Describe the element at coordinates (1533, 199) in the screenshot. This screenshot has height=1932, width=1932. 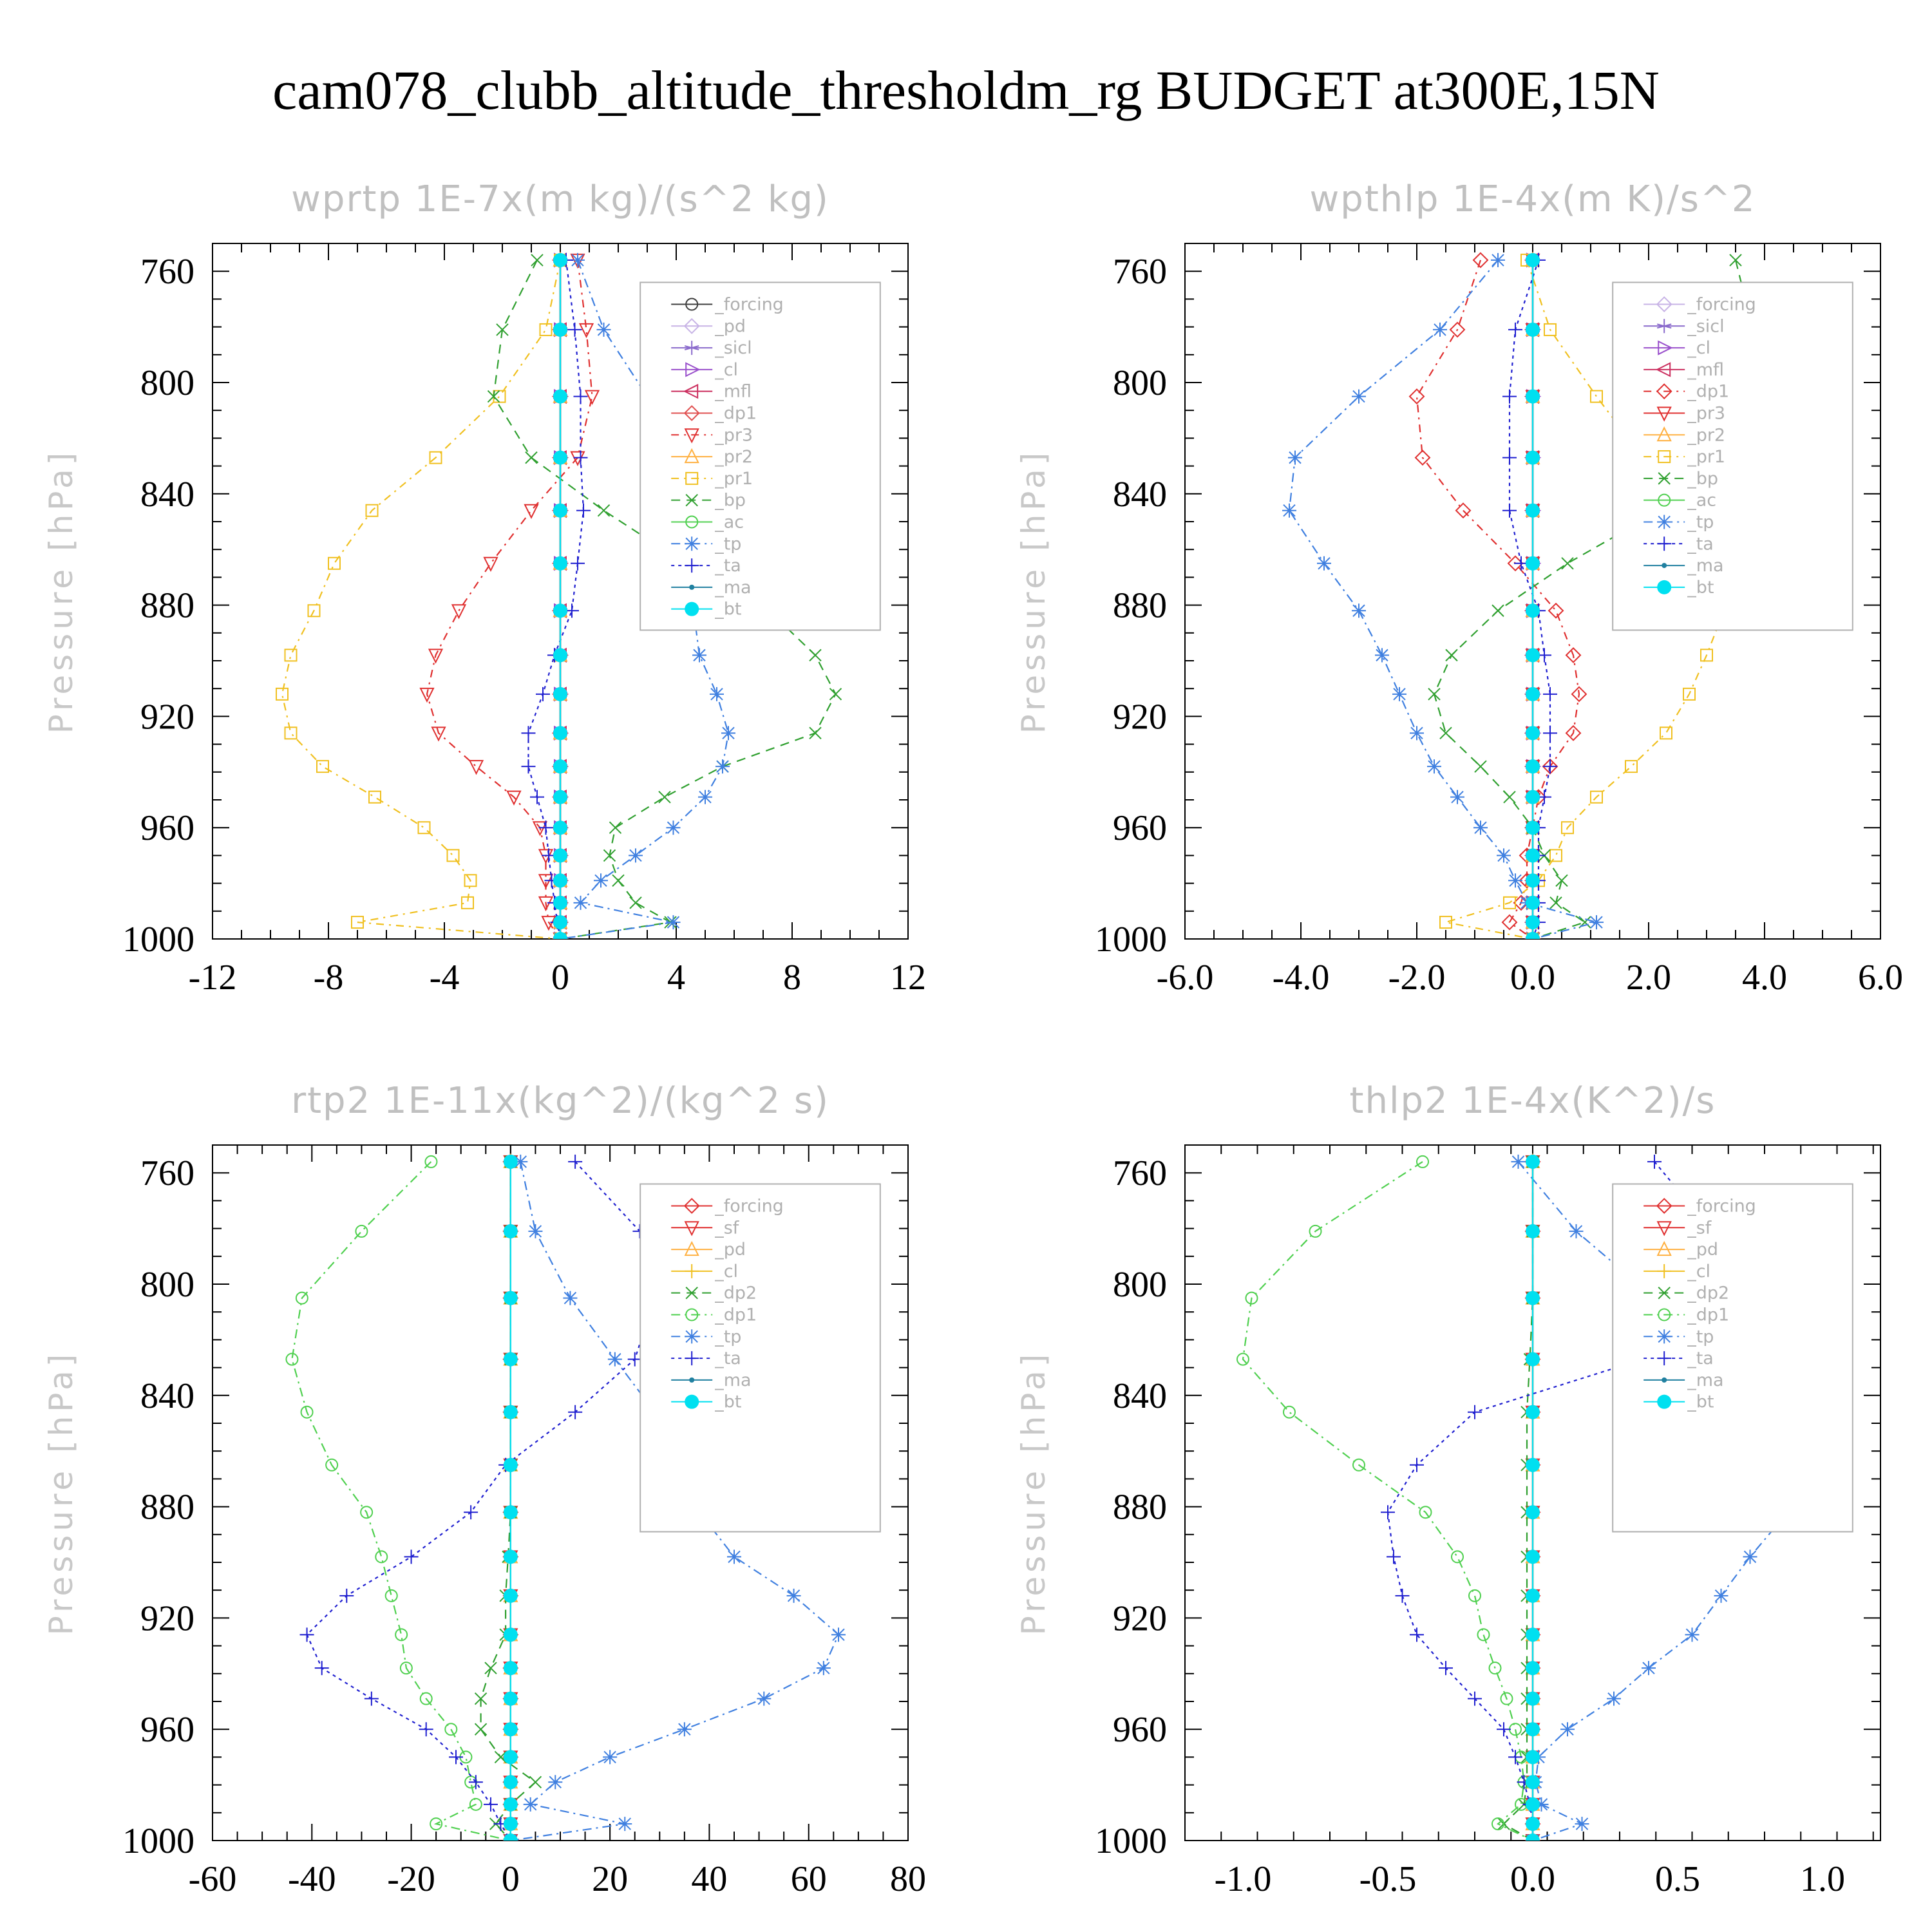
I see `panel-title: wpthlp 1E-4x(m K)/s^2` at that location.